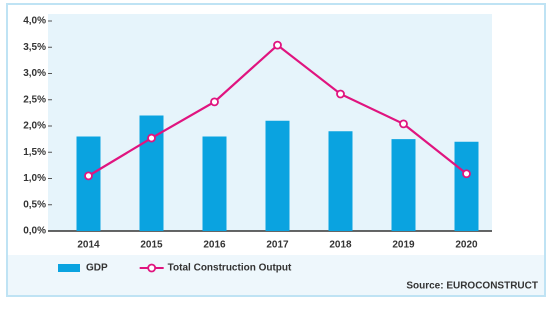  What do you see at coordinates (403, 245) in the screenshot?
I see `x-tick-label: 2019` at bounding box center [403, 245].